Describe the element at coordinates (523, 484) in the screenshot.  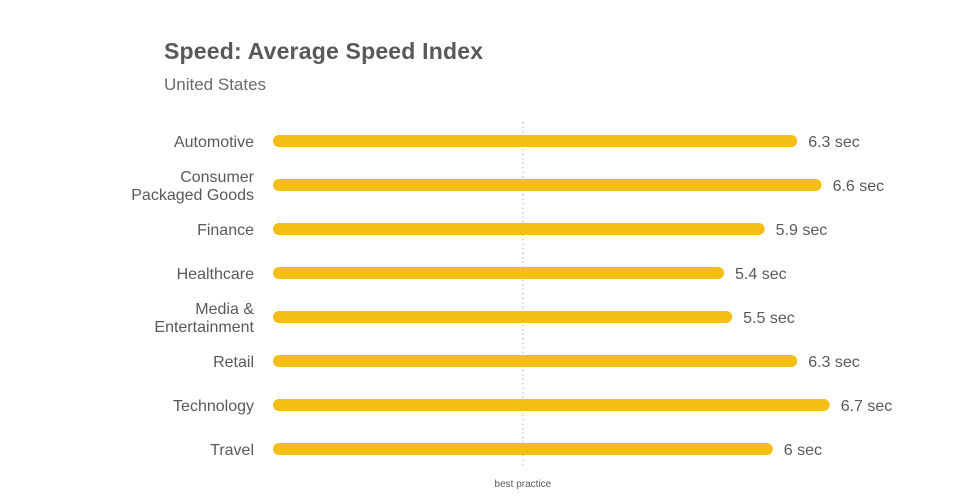
I see `best-practice-label: best practice` at that location.